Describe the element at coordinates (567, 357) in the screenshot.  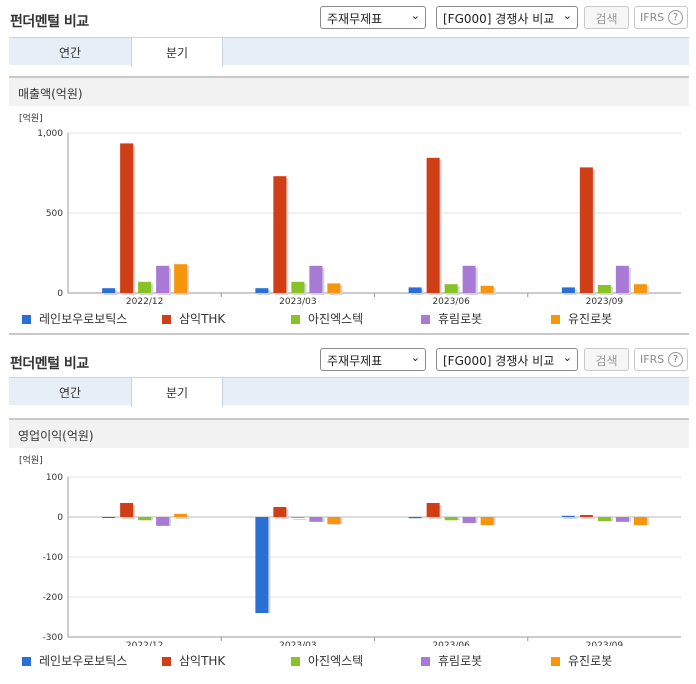
I see `chevron-down-icon: ⌄` at that location.